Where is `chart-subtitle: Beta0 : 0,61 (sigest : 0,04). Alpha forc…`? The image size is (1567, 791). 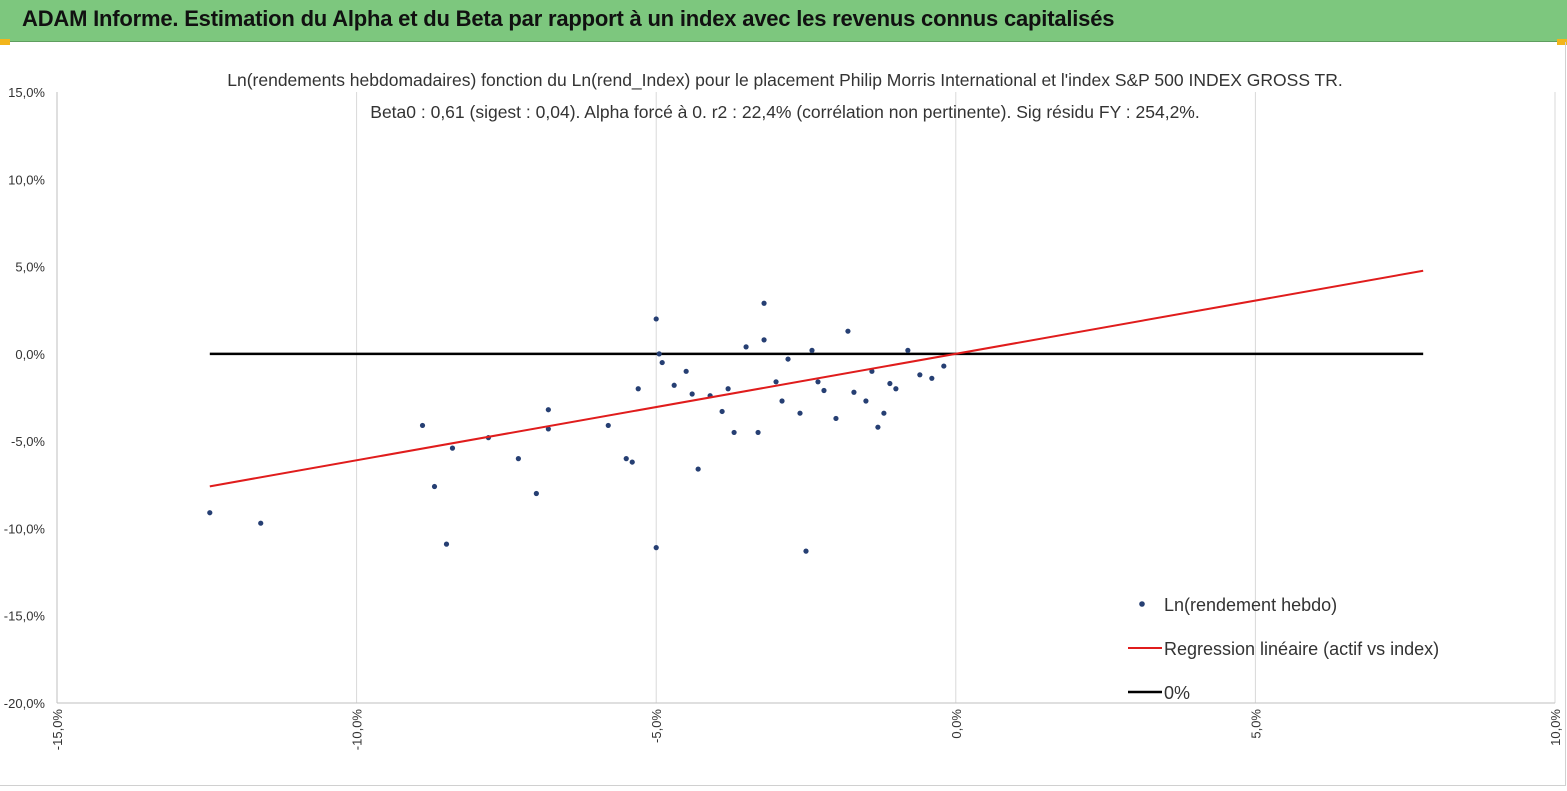 chart-subtitle: Beta0 : 0,61 (sigest : 0,04). Alpha forc… is located at coordinates (784, 112).